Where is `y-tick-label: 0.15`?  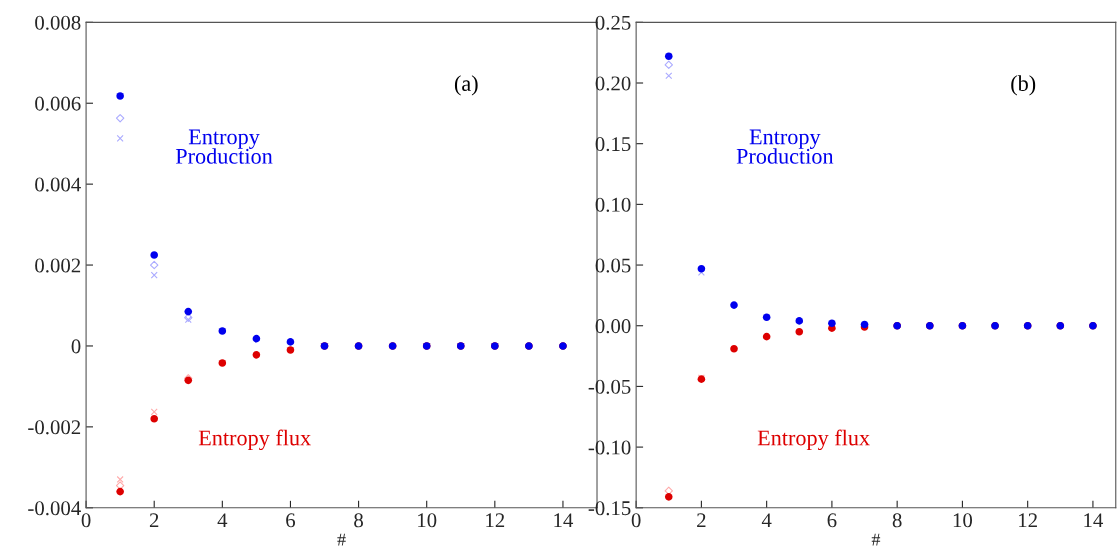 y-tick-label: 0.15 is located at coordinates (613, 144).